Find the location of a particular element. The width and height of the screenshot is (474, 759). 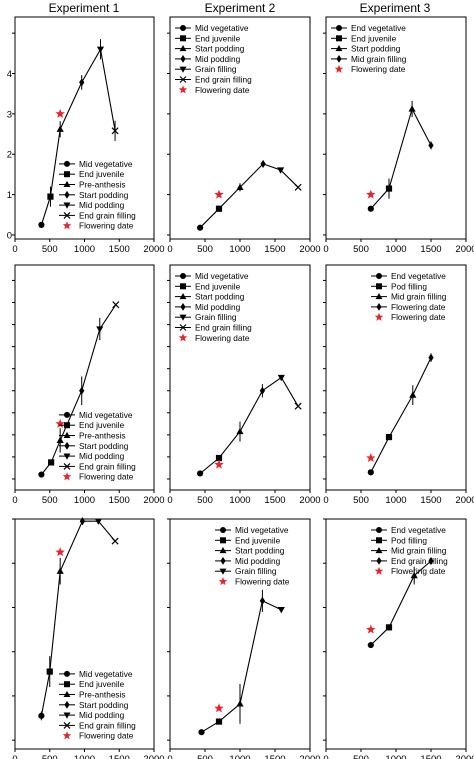

legend-label: End vegetative is located at coordinates (418, 530).